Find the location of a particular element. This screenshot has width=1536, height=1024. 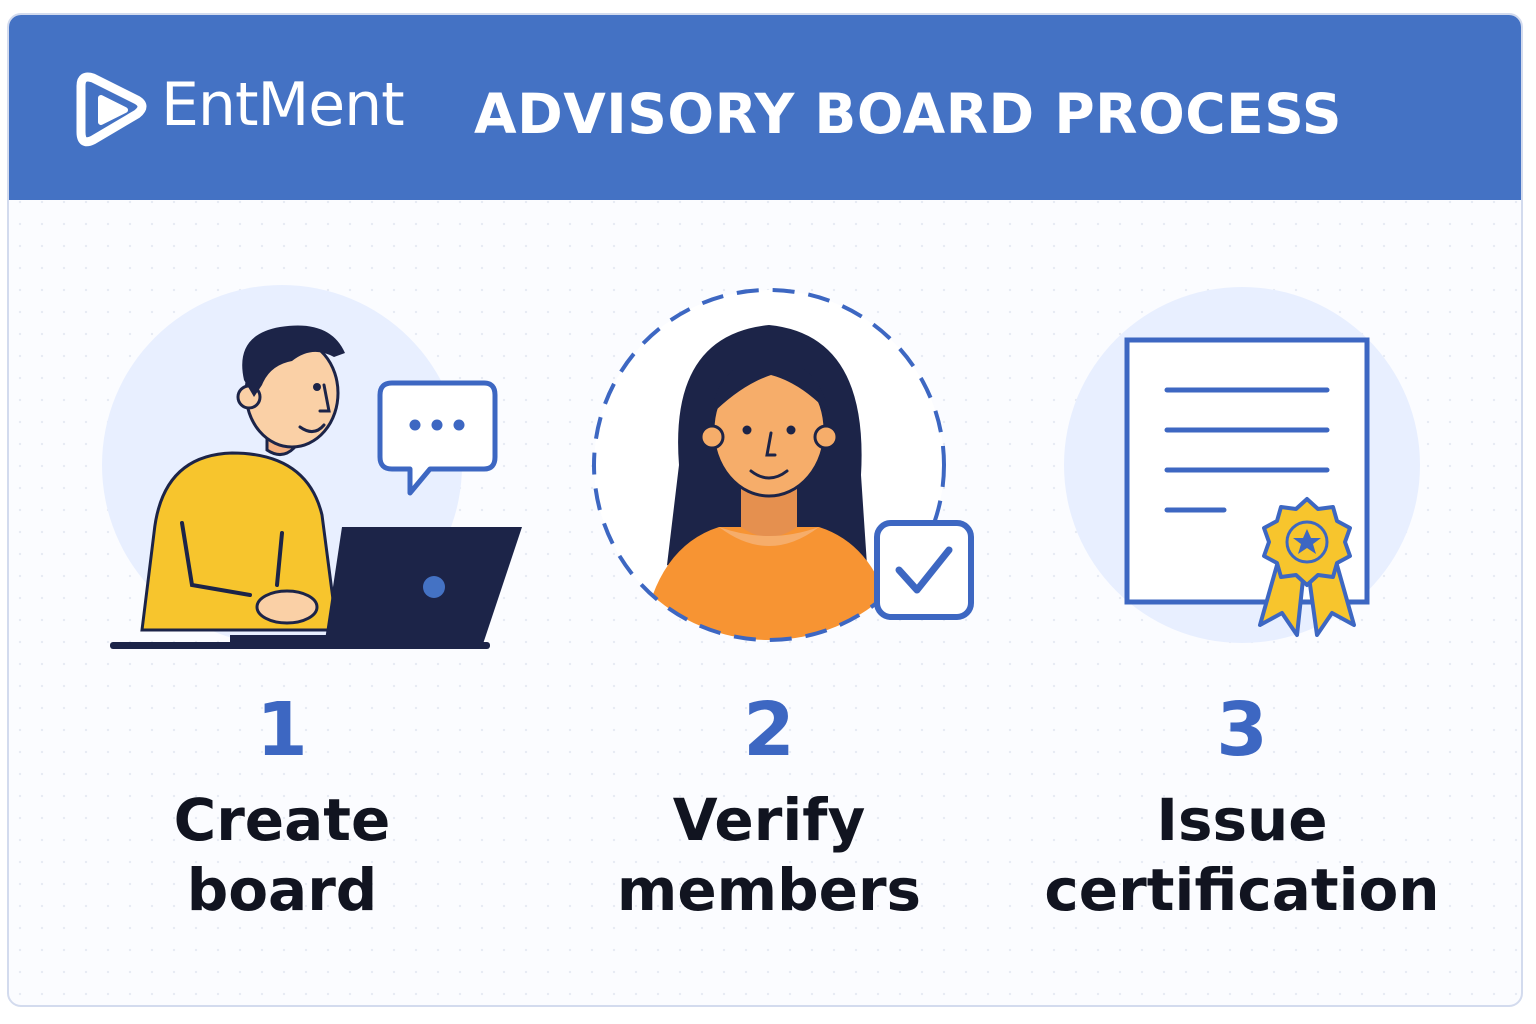

step-label: Create board is located at coordinates (282, 855).